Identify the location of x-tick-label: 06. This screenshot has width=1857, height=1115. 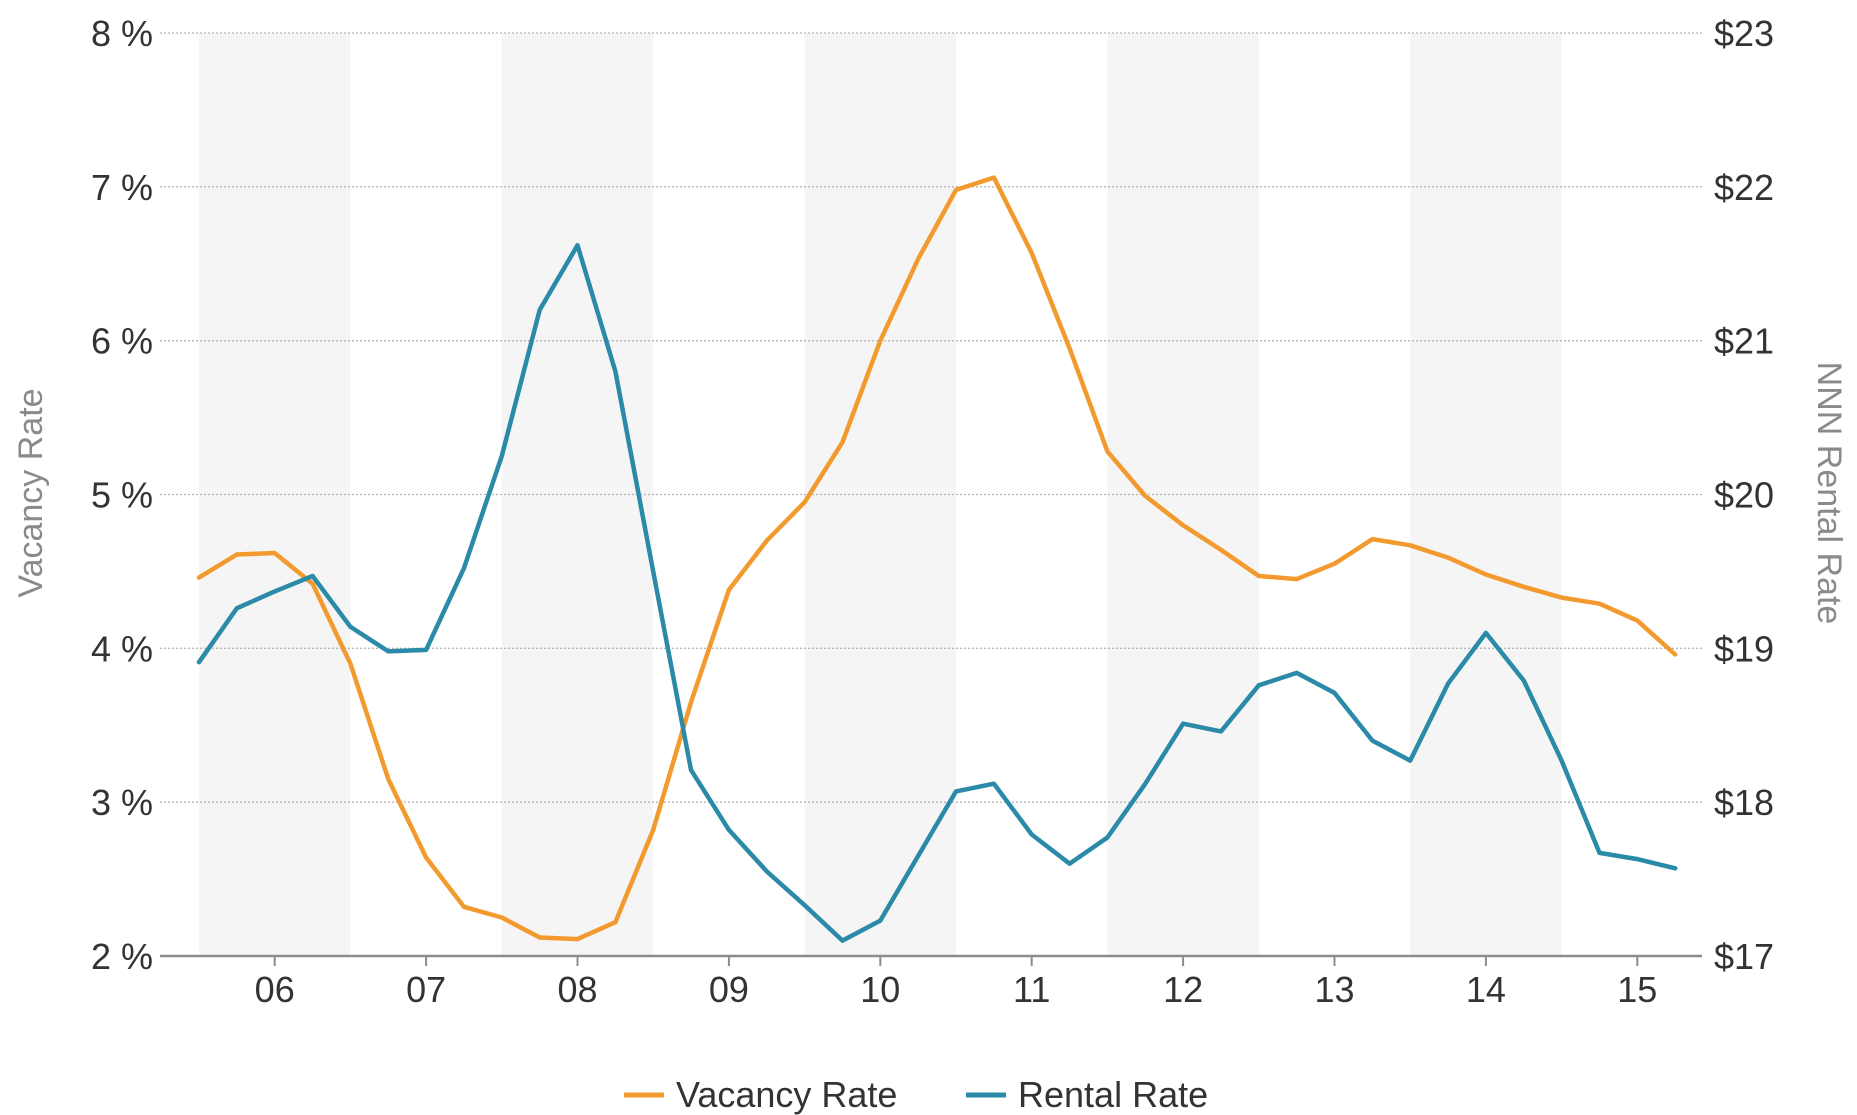
(275, 989).